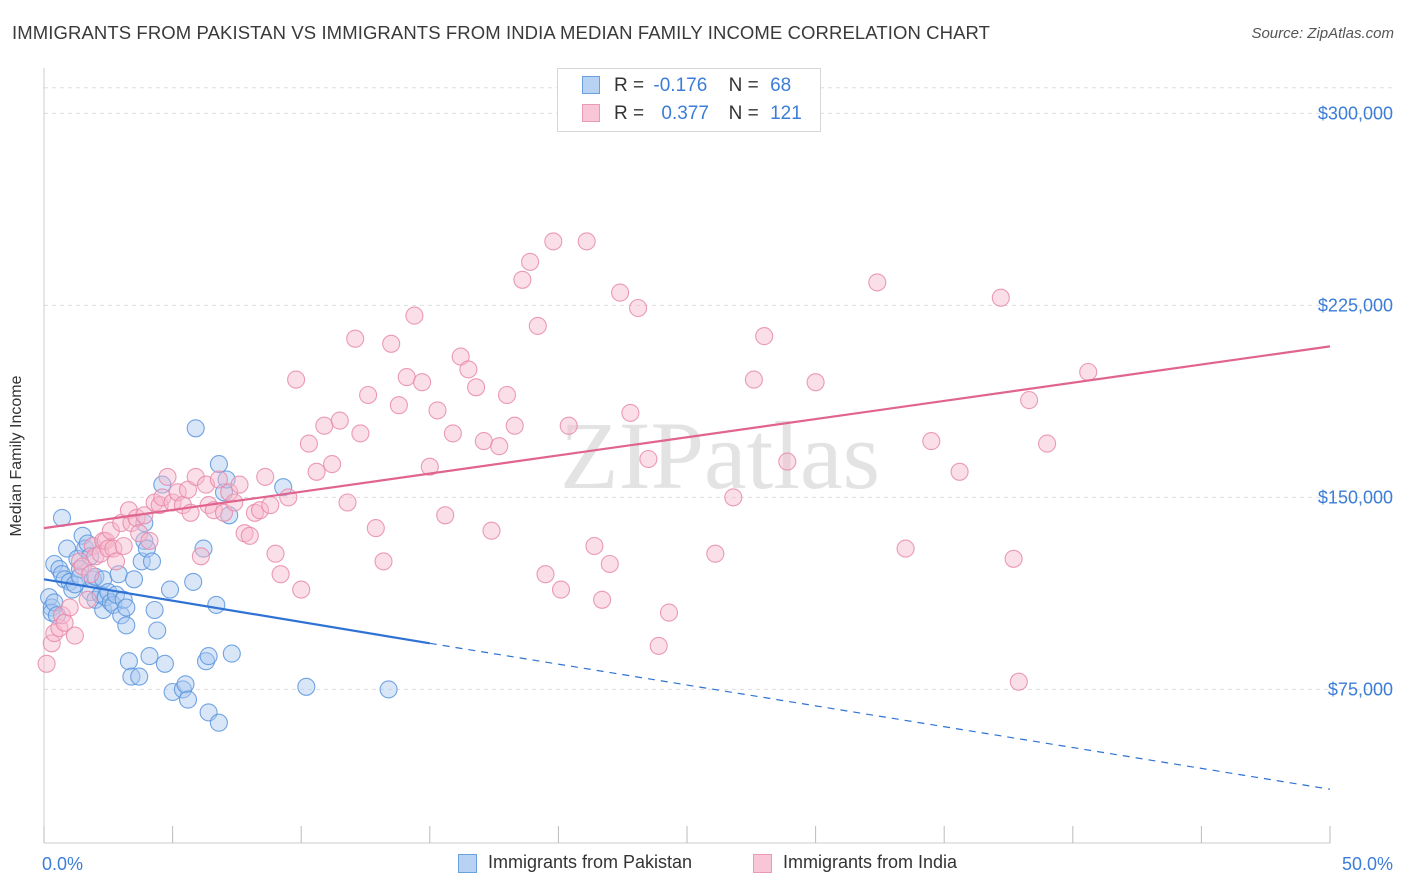  What do you see at coordinates (680, 85) in the screenshot?
I see `r-value-pakistan: -0.176` at bounding box center [680, 85].